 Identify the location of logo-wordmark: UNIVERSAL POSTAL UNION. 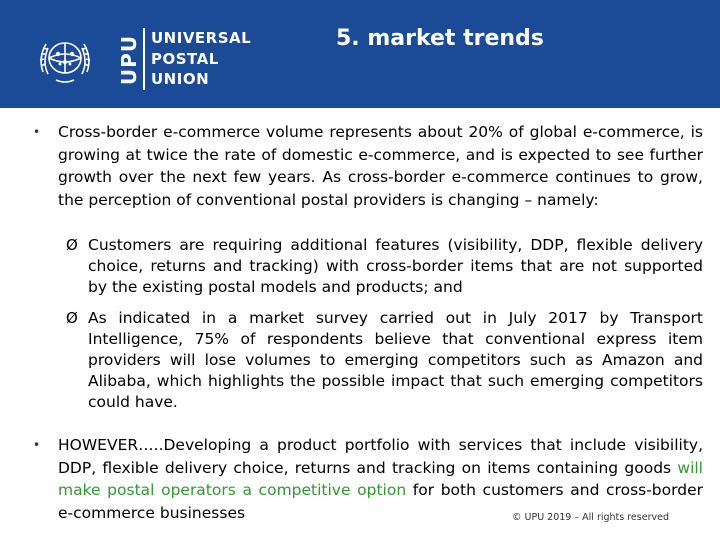
(201, 59).